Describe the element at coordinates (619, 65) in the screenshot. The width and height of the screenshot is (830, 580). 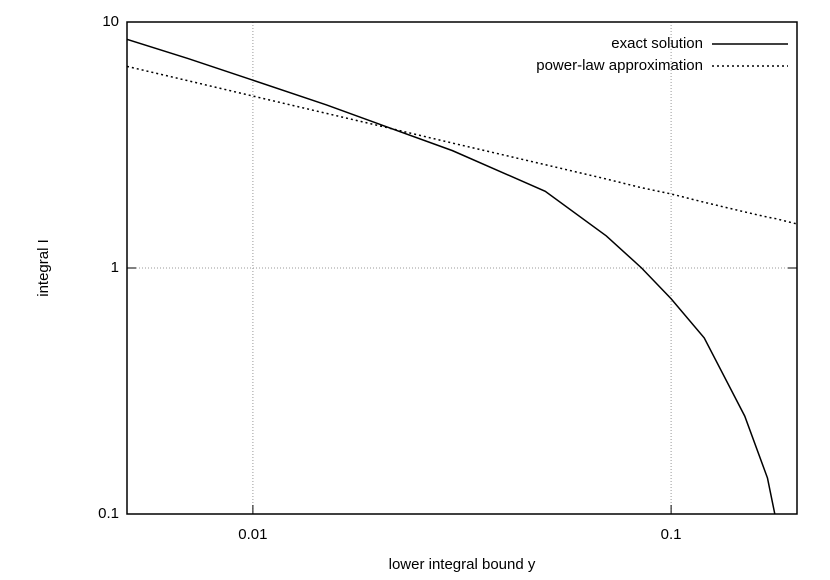
I see `legend-label: power-law approximation` at that location.